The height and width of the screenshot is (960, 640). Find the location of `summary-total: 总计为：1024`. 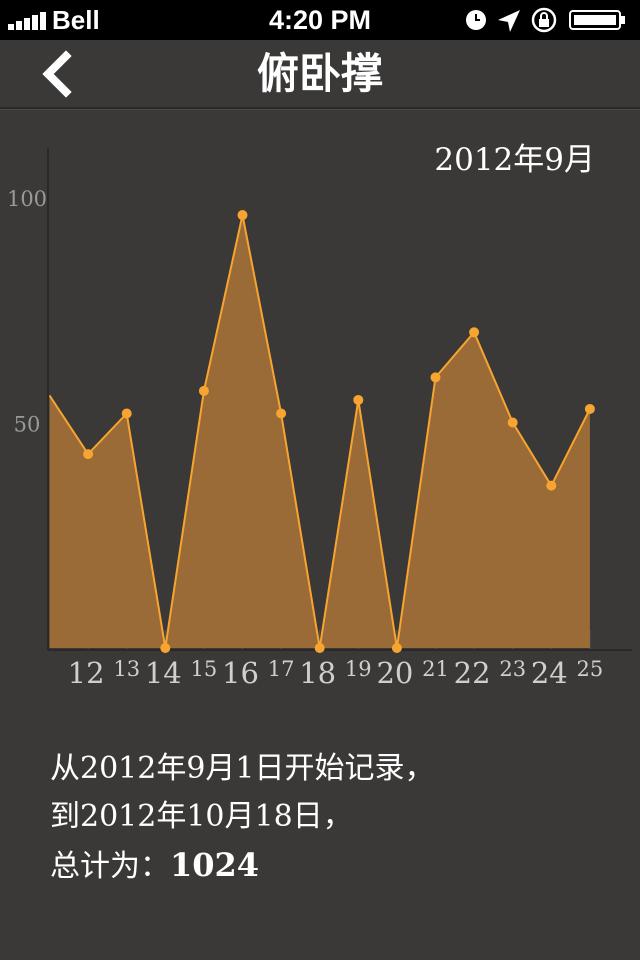

summary-total: 总计为：1024 is located at coordinates (242, 866).